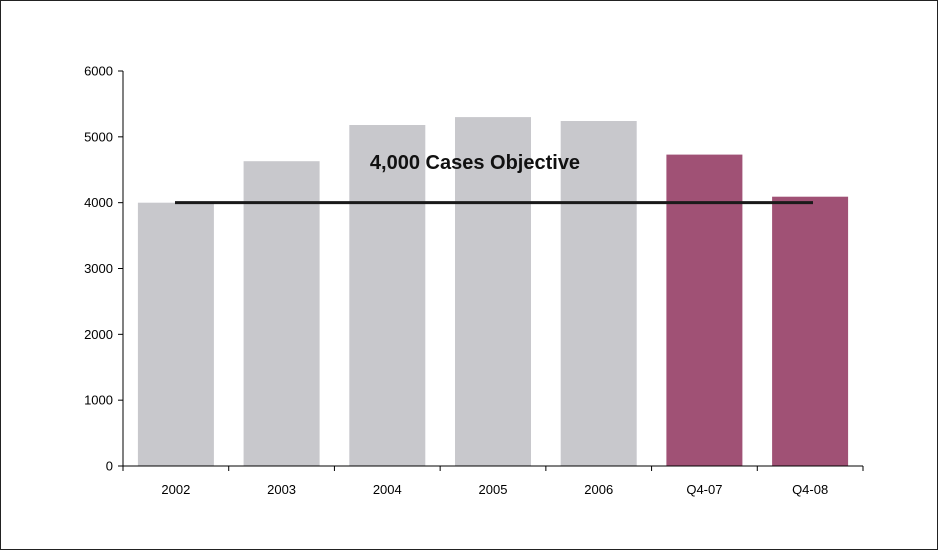  What do you see at coordinates (98, 136) in the screenshot?
I see `y-tick-label: 5000` at bounding box center [98, 136].